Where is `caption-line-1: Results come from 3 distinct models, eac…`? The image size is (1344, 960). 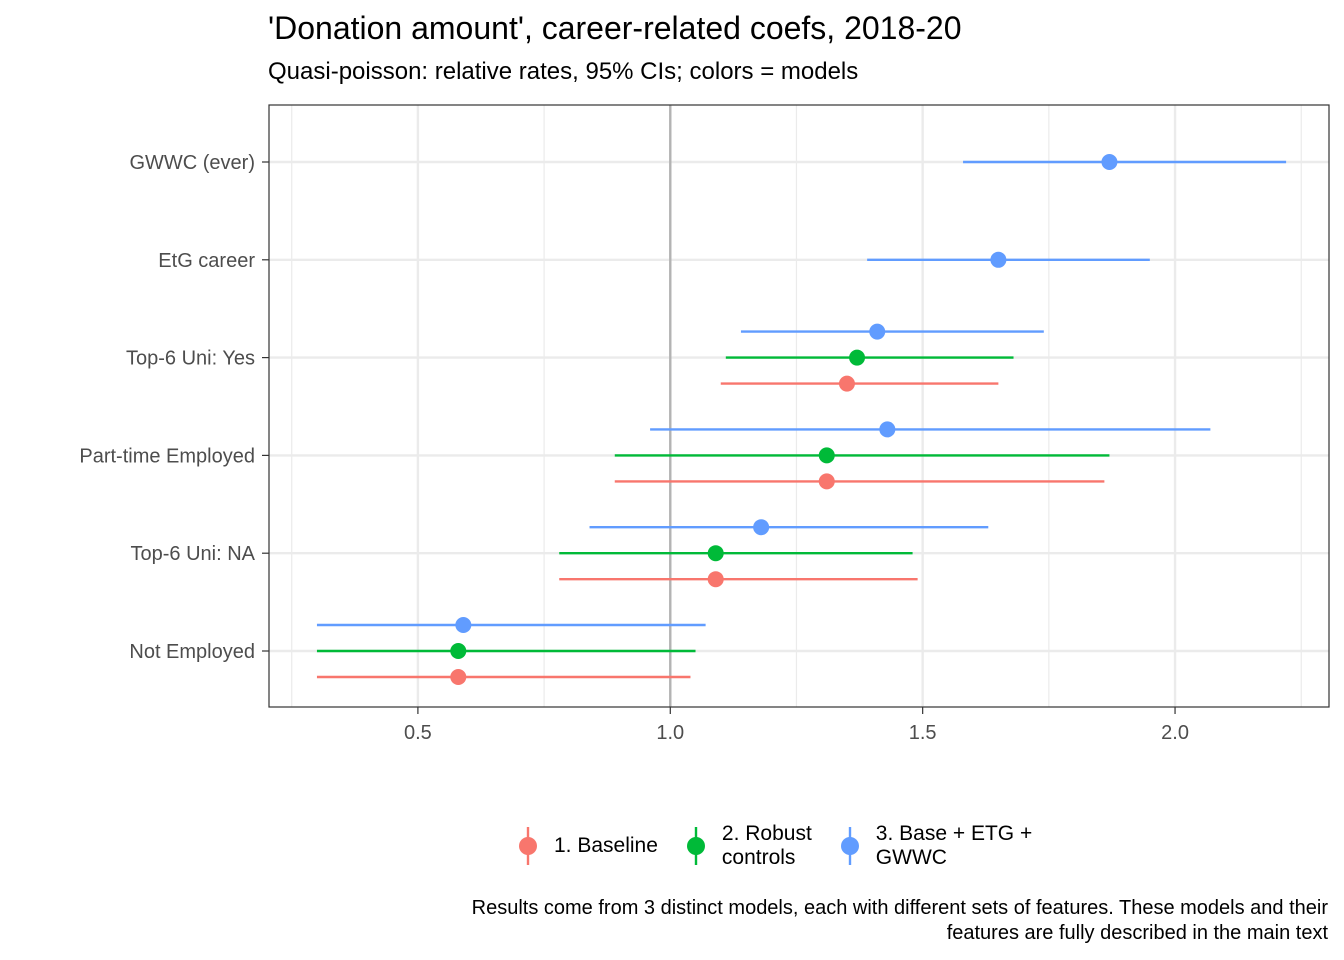 caption-line-1: Results come from 3 distinct models, eac… is located at coordinates (899, 908).